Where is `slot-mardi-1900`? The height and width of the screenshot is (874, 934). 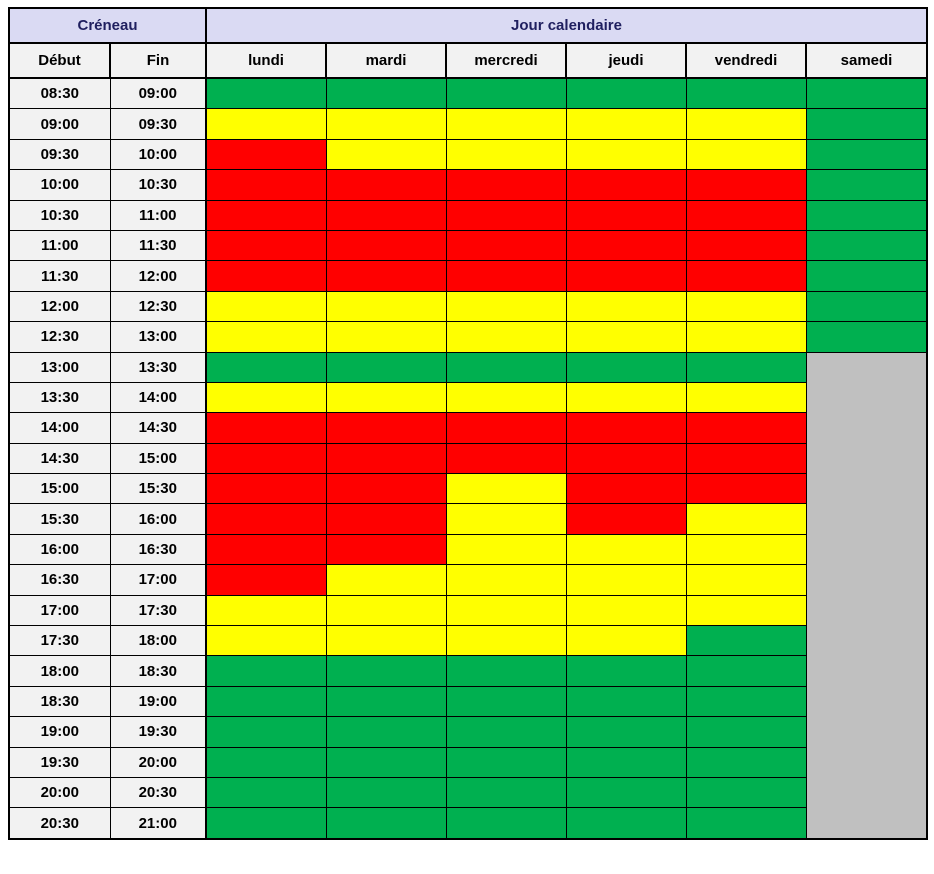 slot-mardi-1900 is located at coordinates (386, 732).